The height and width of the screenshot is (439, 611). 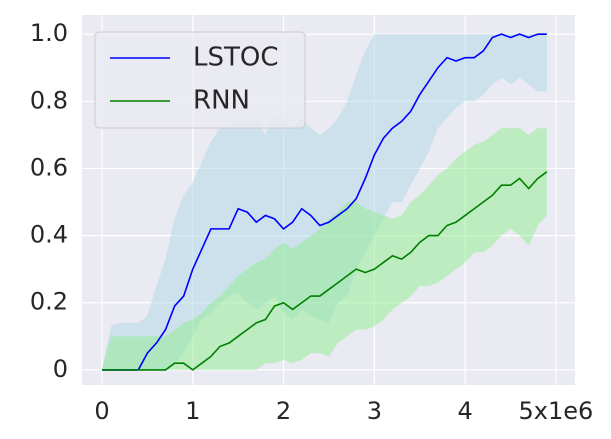 What do you see at coordinates (49, 167) in the screenshot?
I see `y-tick-label: 0.6` at bounding box center [49, 167].